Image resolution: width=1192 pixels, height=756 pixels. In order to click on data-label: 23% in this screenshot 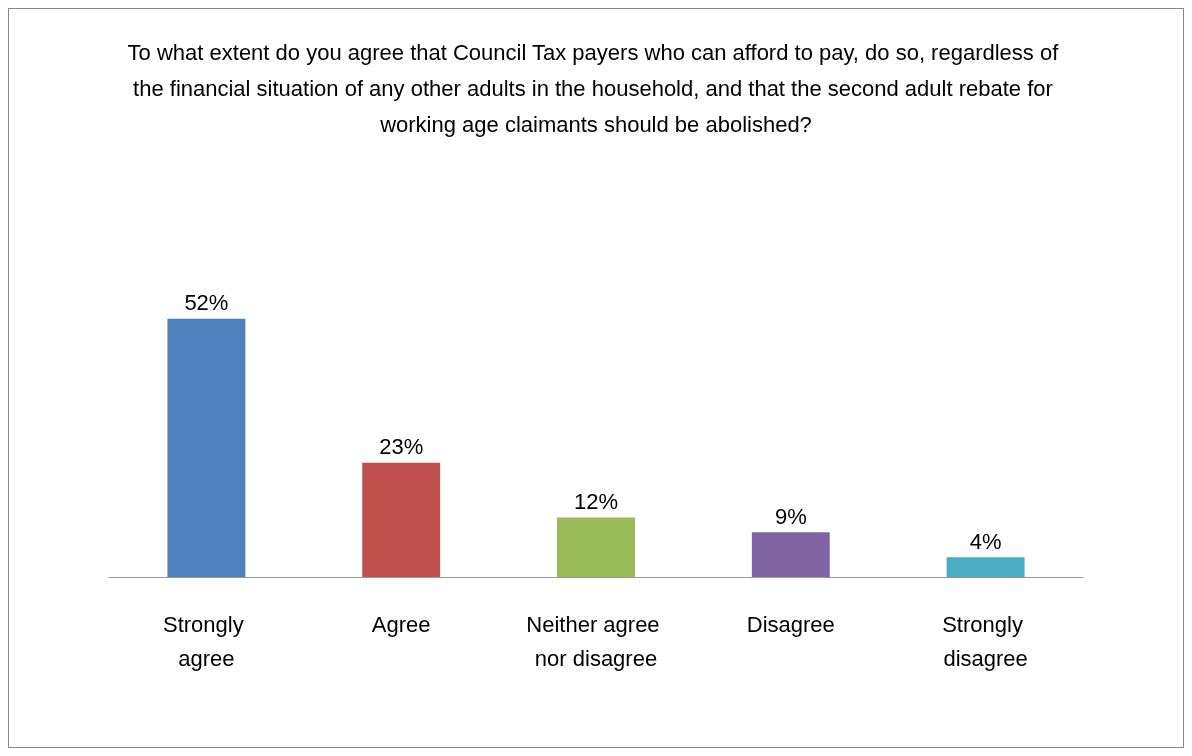, I will do `click(401, 447)`.